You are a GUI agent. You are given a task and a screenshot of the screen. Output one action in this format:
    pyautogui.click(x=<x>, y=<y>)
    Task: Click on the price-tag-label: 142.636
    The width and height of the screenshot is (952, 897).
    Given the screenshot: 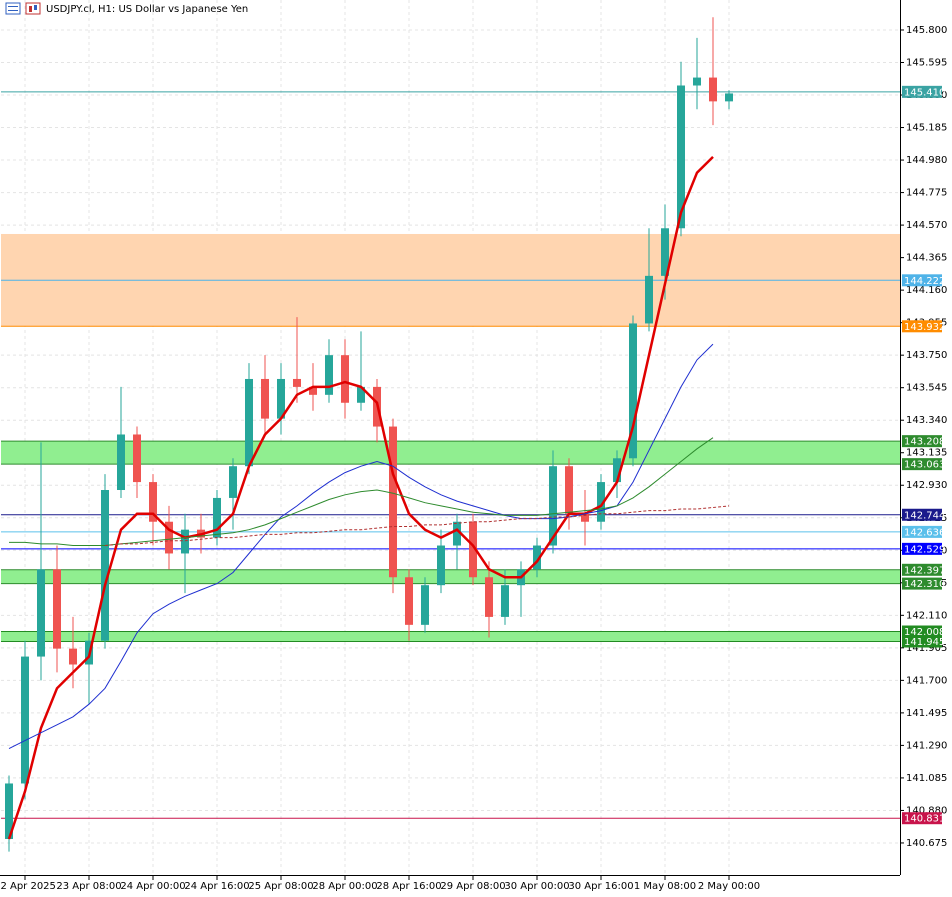 What is the action you would take?
    pyautogui.click(x=924, y=532)
    